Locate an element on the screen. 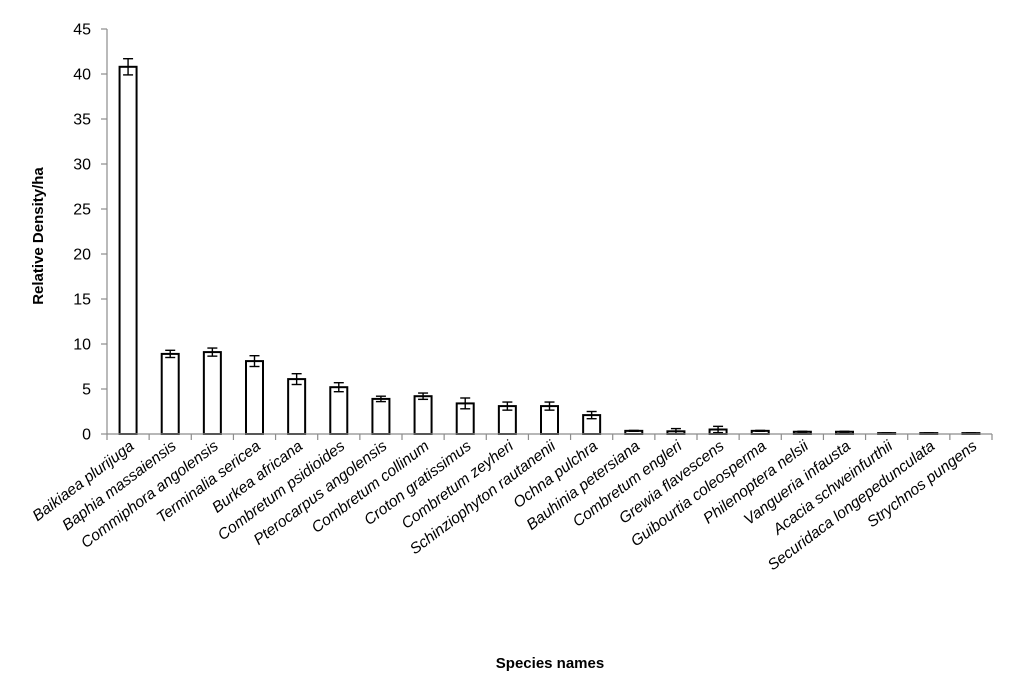  x-axis-ticks is located at coordinates (549, 437).